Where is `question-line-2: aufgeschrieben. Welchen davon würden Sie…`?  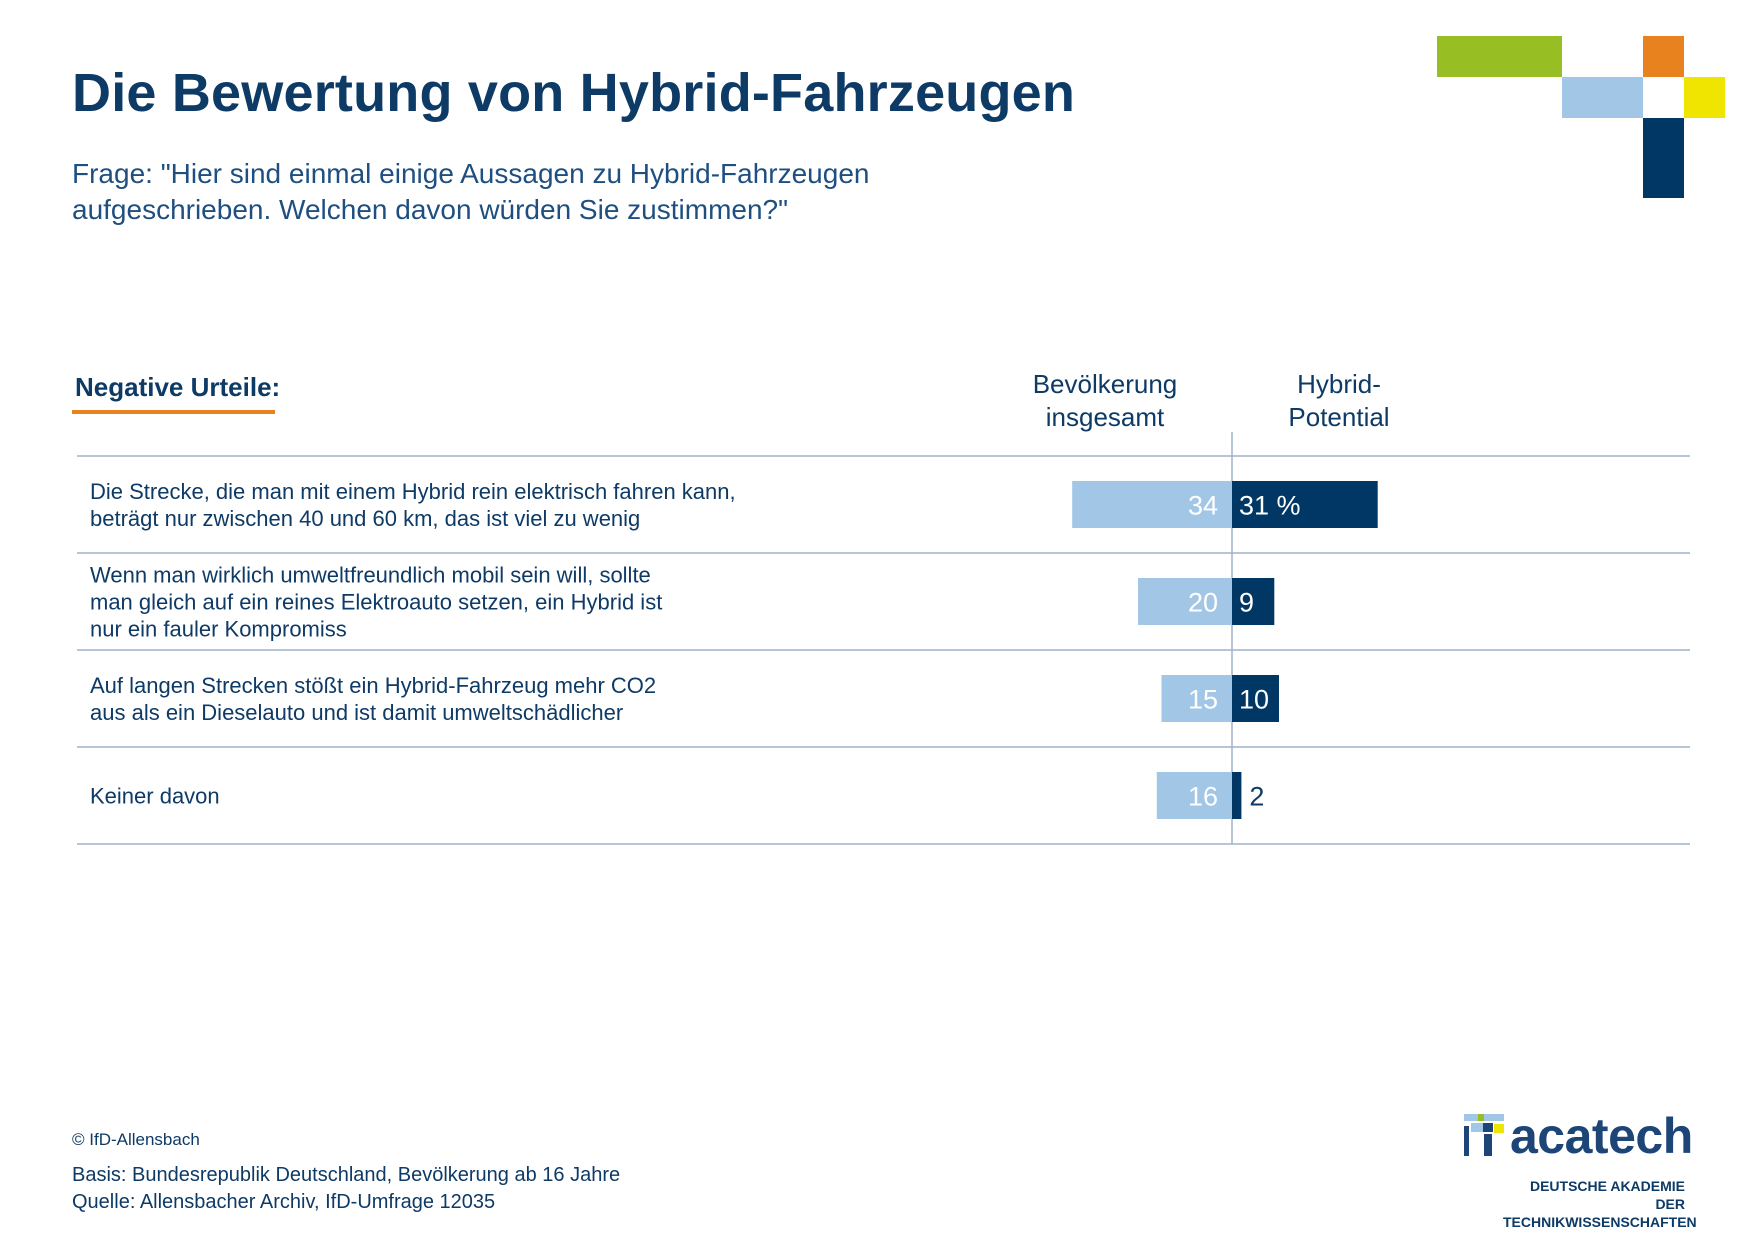
question-line-2: aufgeschrieben. Welchen davon würden Sie… is located at coordinates (430, 209).